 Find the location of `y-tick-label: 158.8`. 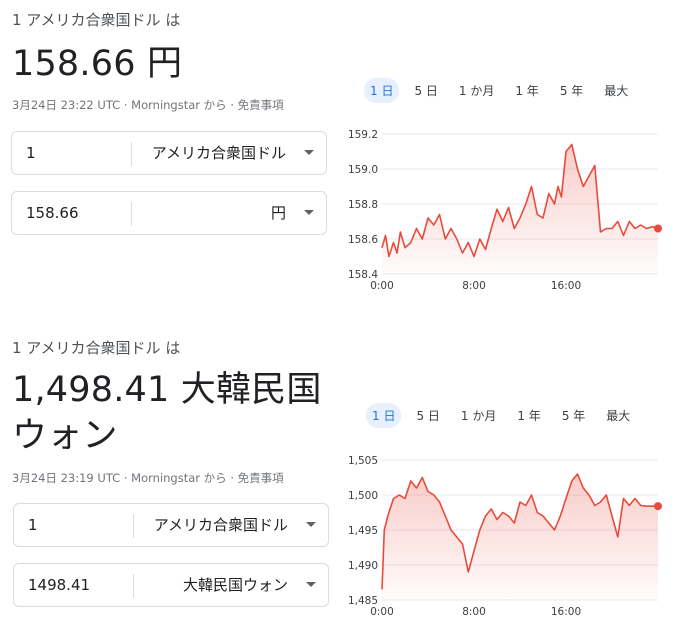

y-tick-label: 158.8 is located at coordinates (363, 205).